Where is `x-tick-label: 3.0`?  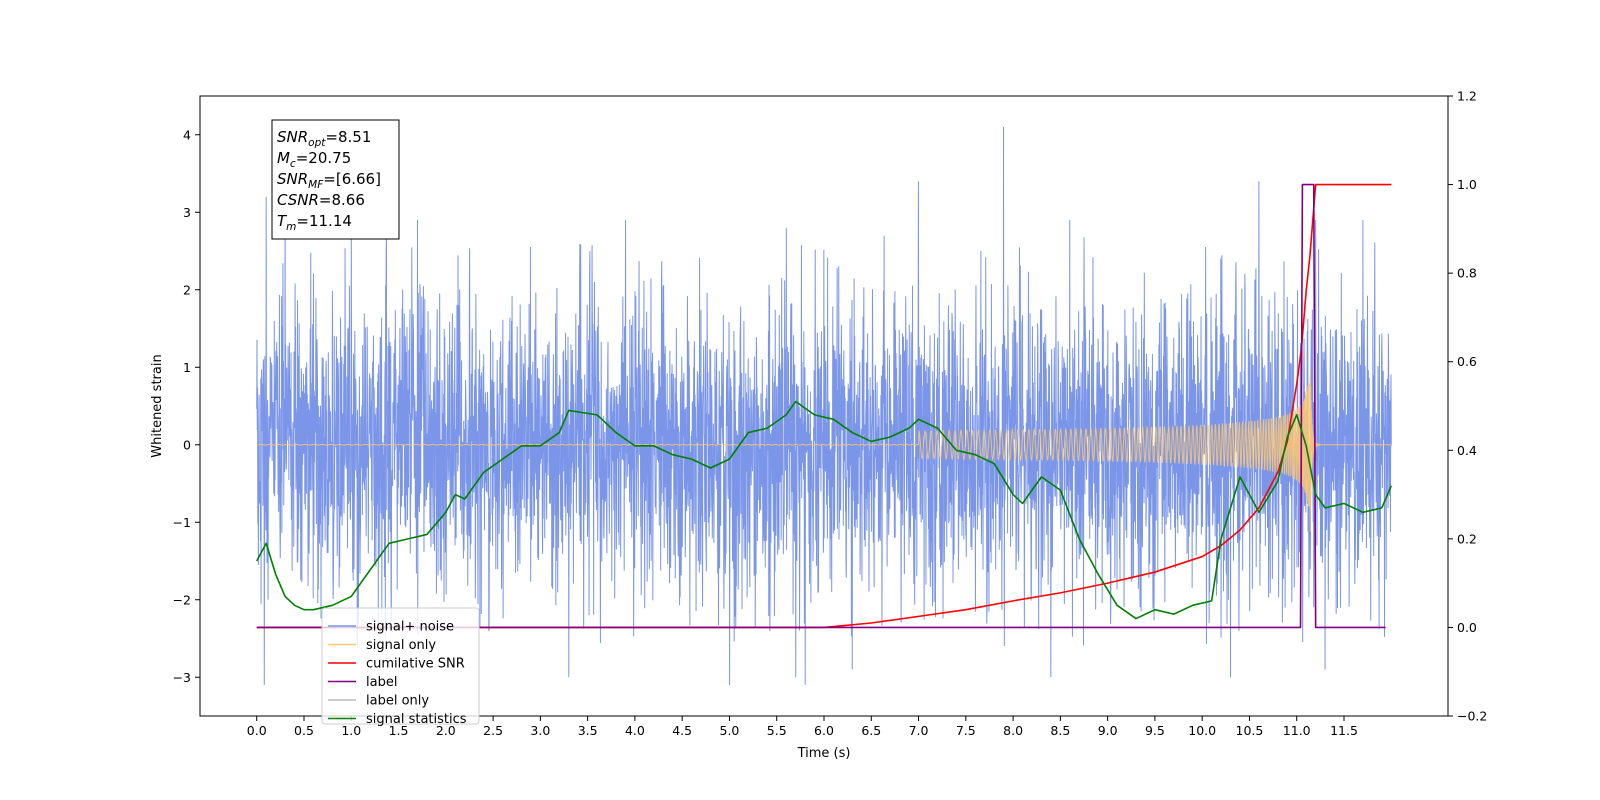
x-tick-label: 3.0 is located at coordinates (540, 730).